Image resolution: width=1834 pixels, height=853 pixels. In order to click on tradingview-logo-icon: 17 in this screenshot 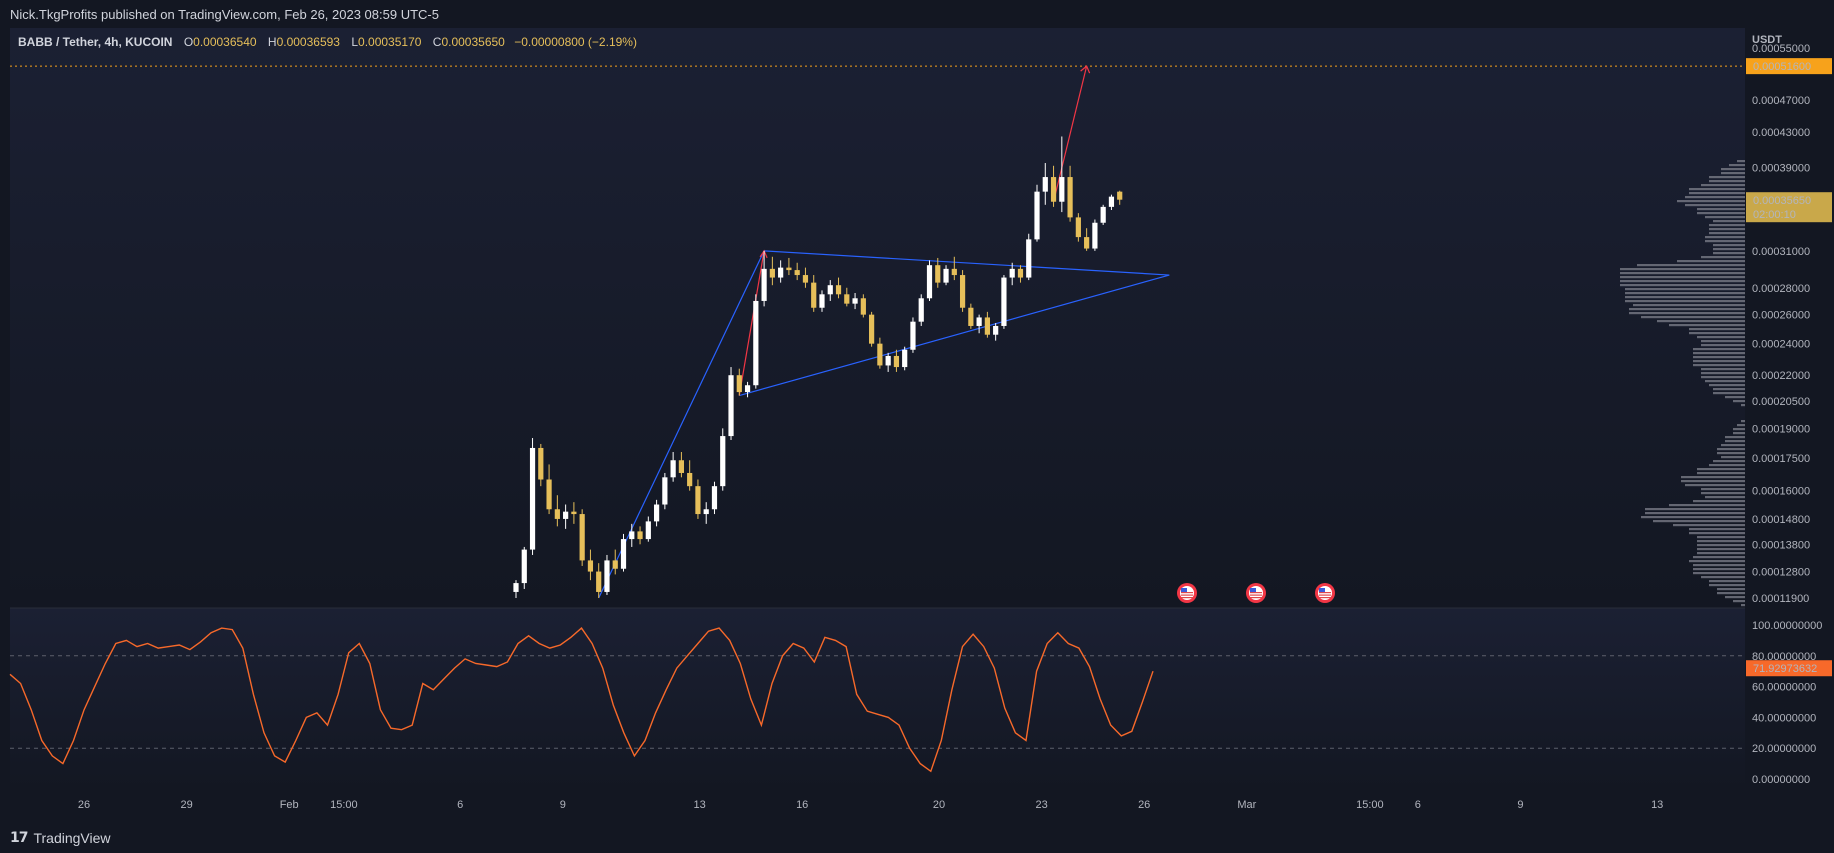, I will do `click(19, 838)`.